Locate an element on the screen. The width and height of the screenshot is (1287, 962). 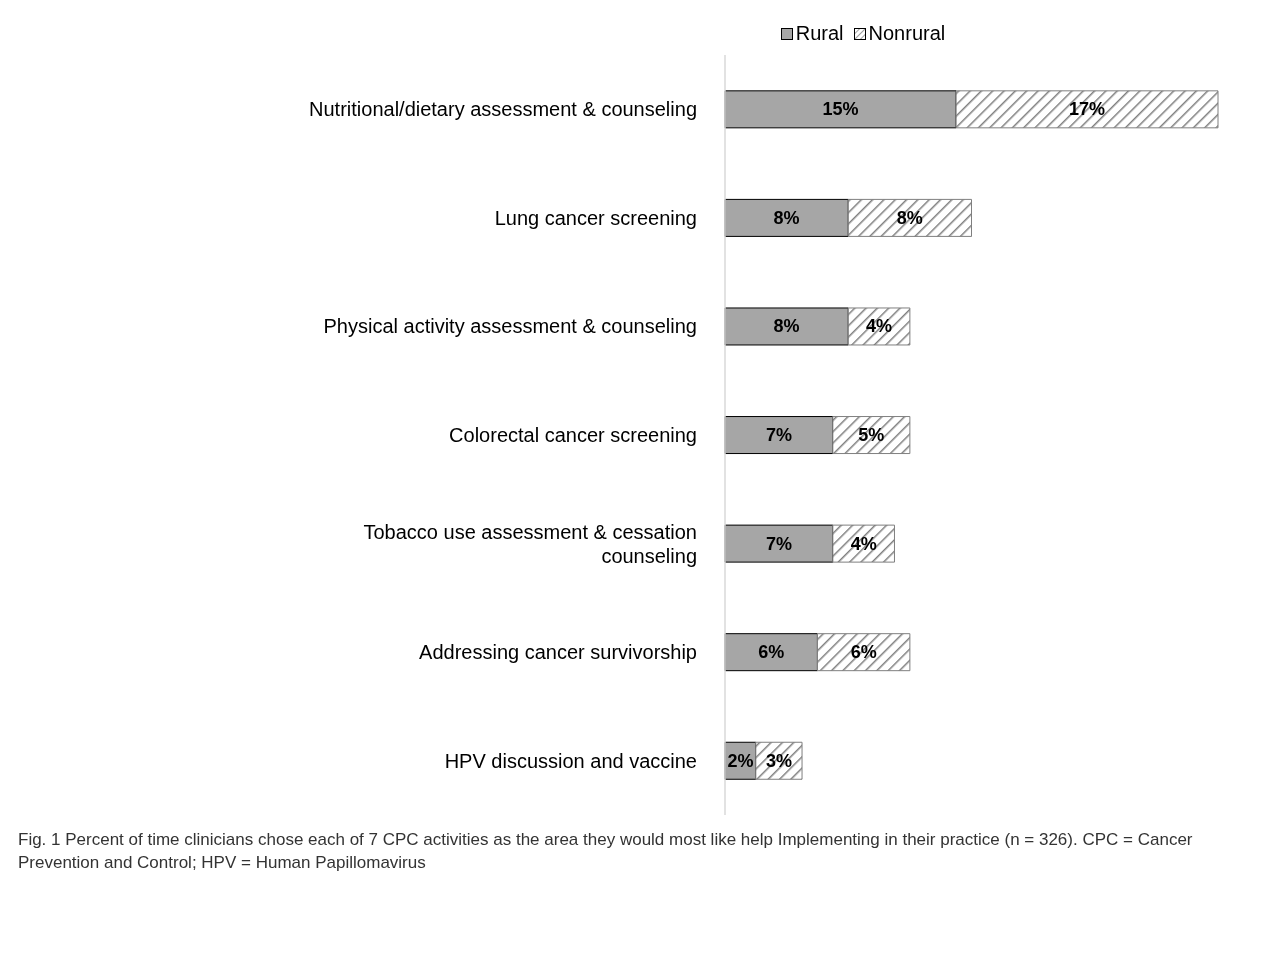
data-label: 5% is located at coordinates (871, 435).